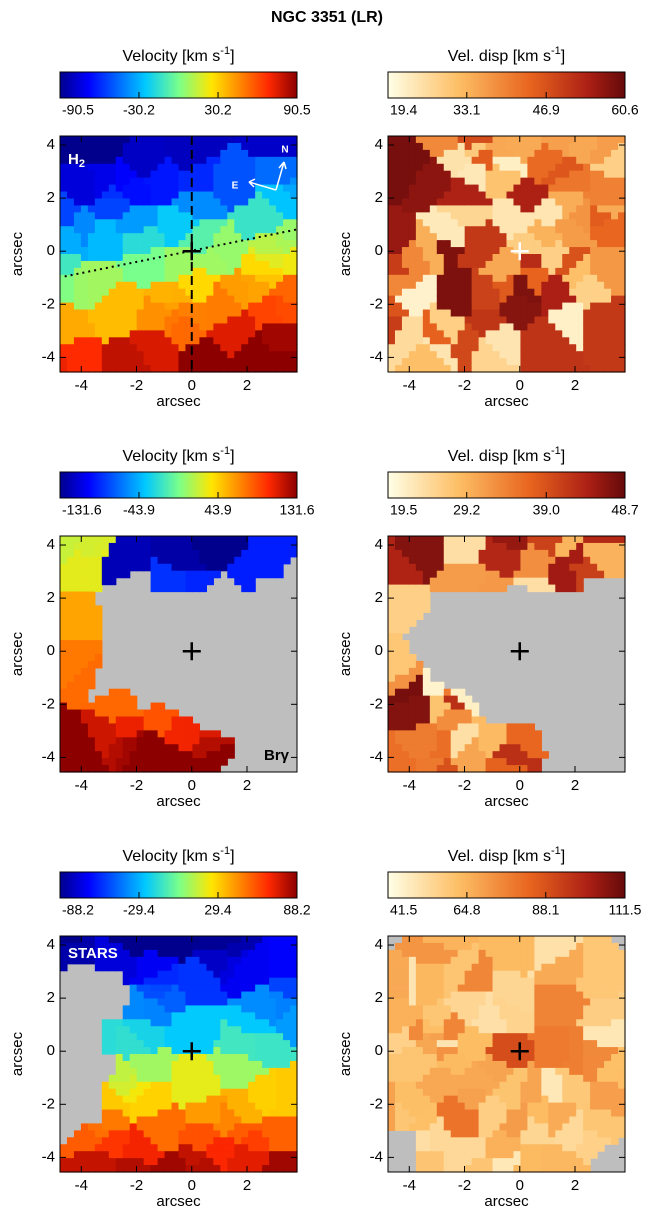 The width and height of the screenshot is (654, 1213). What do you see at coordinates (247, 785) in the screenshot?
I see `x-tick-label: 2` at bounding box center [247, 785].